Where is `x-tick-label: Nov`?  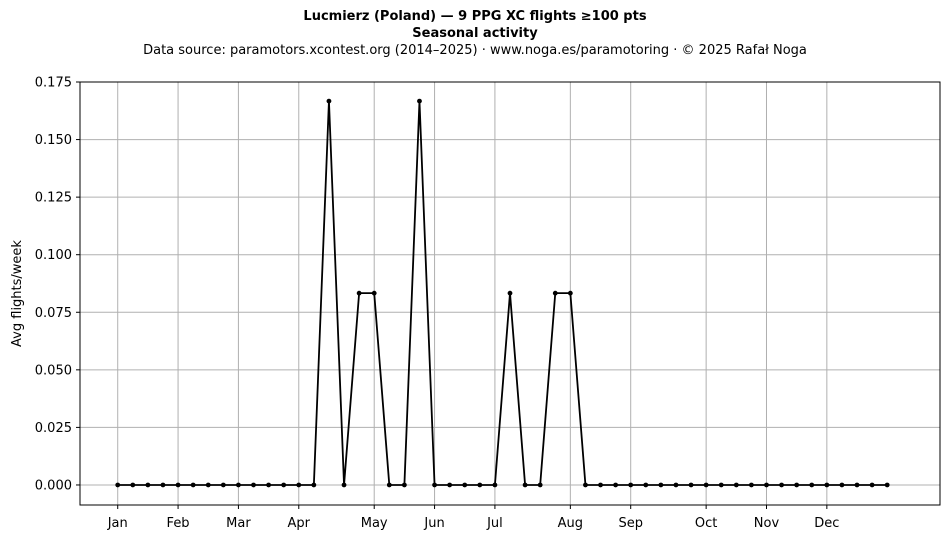 x-tick-label: Nov is located at coordinates (767, 523).